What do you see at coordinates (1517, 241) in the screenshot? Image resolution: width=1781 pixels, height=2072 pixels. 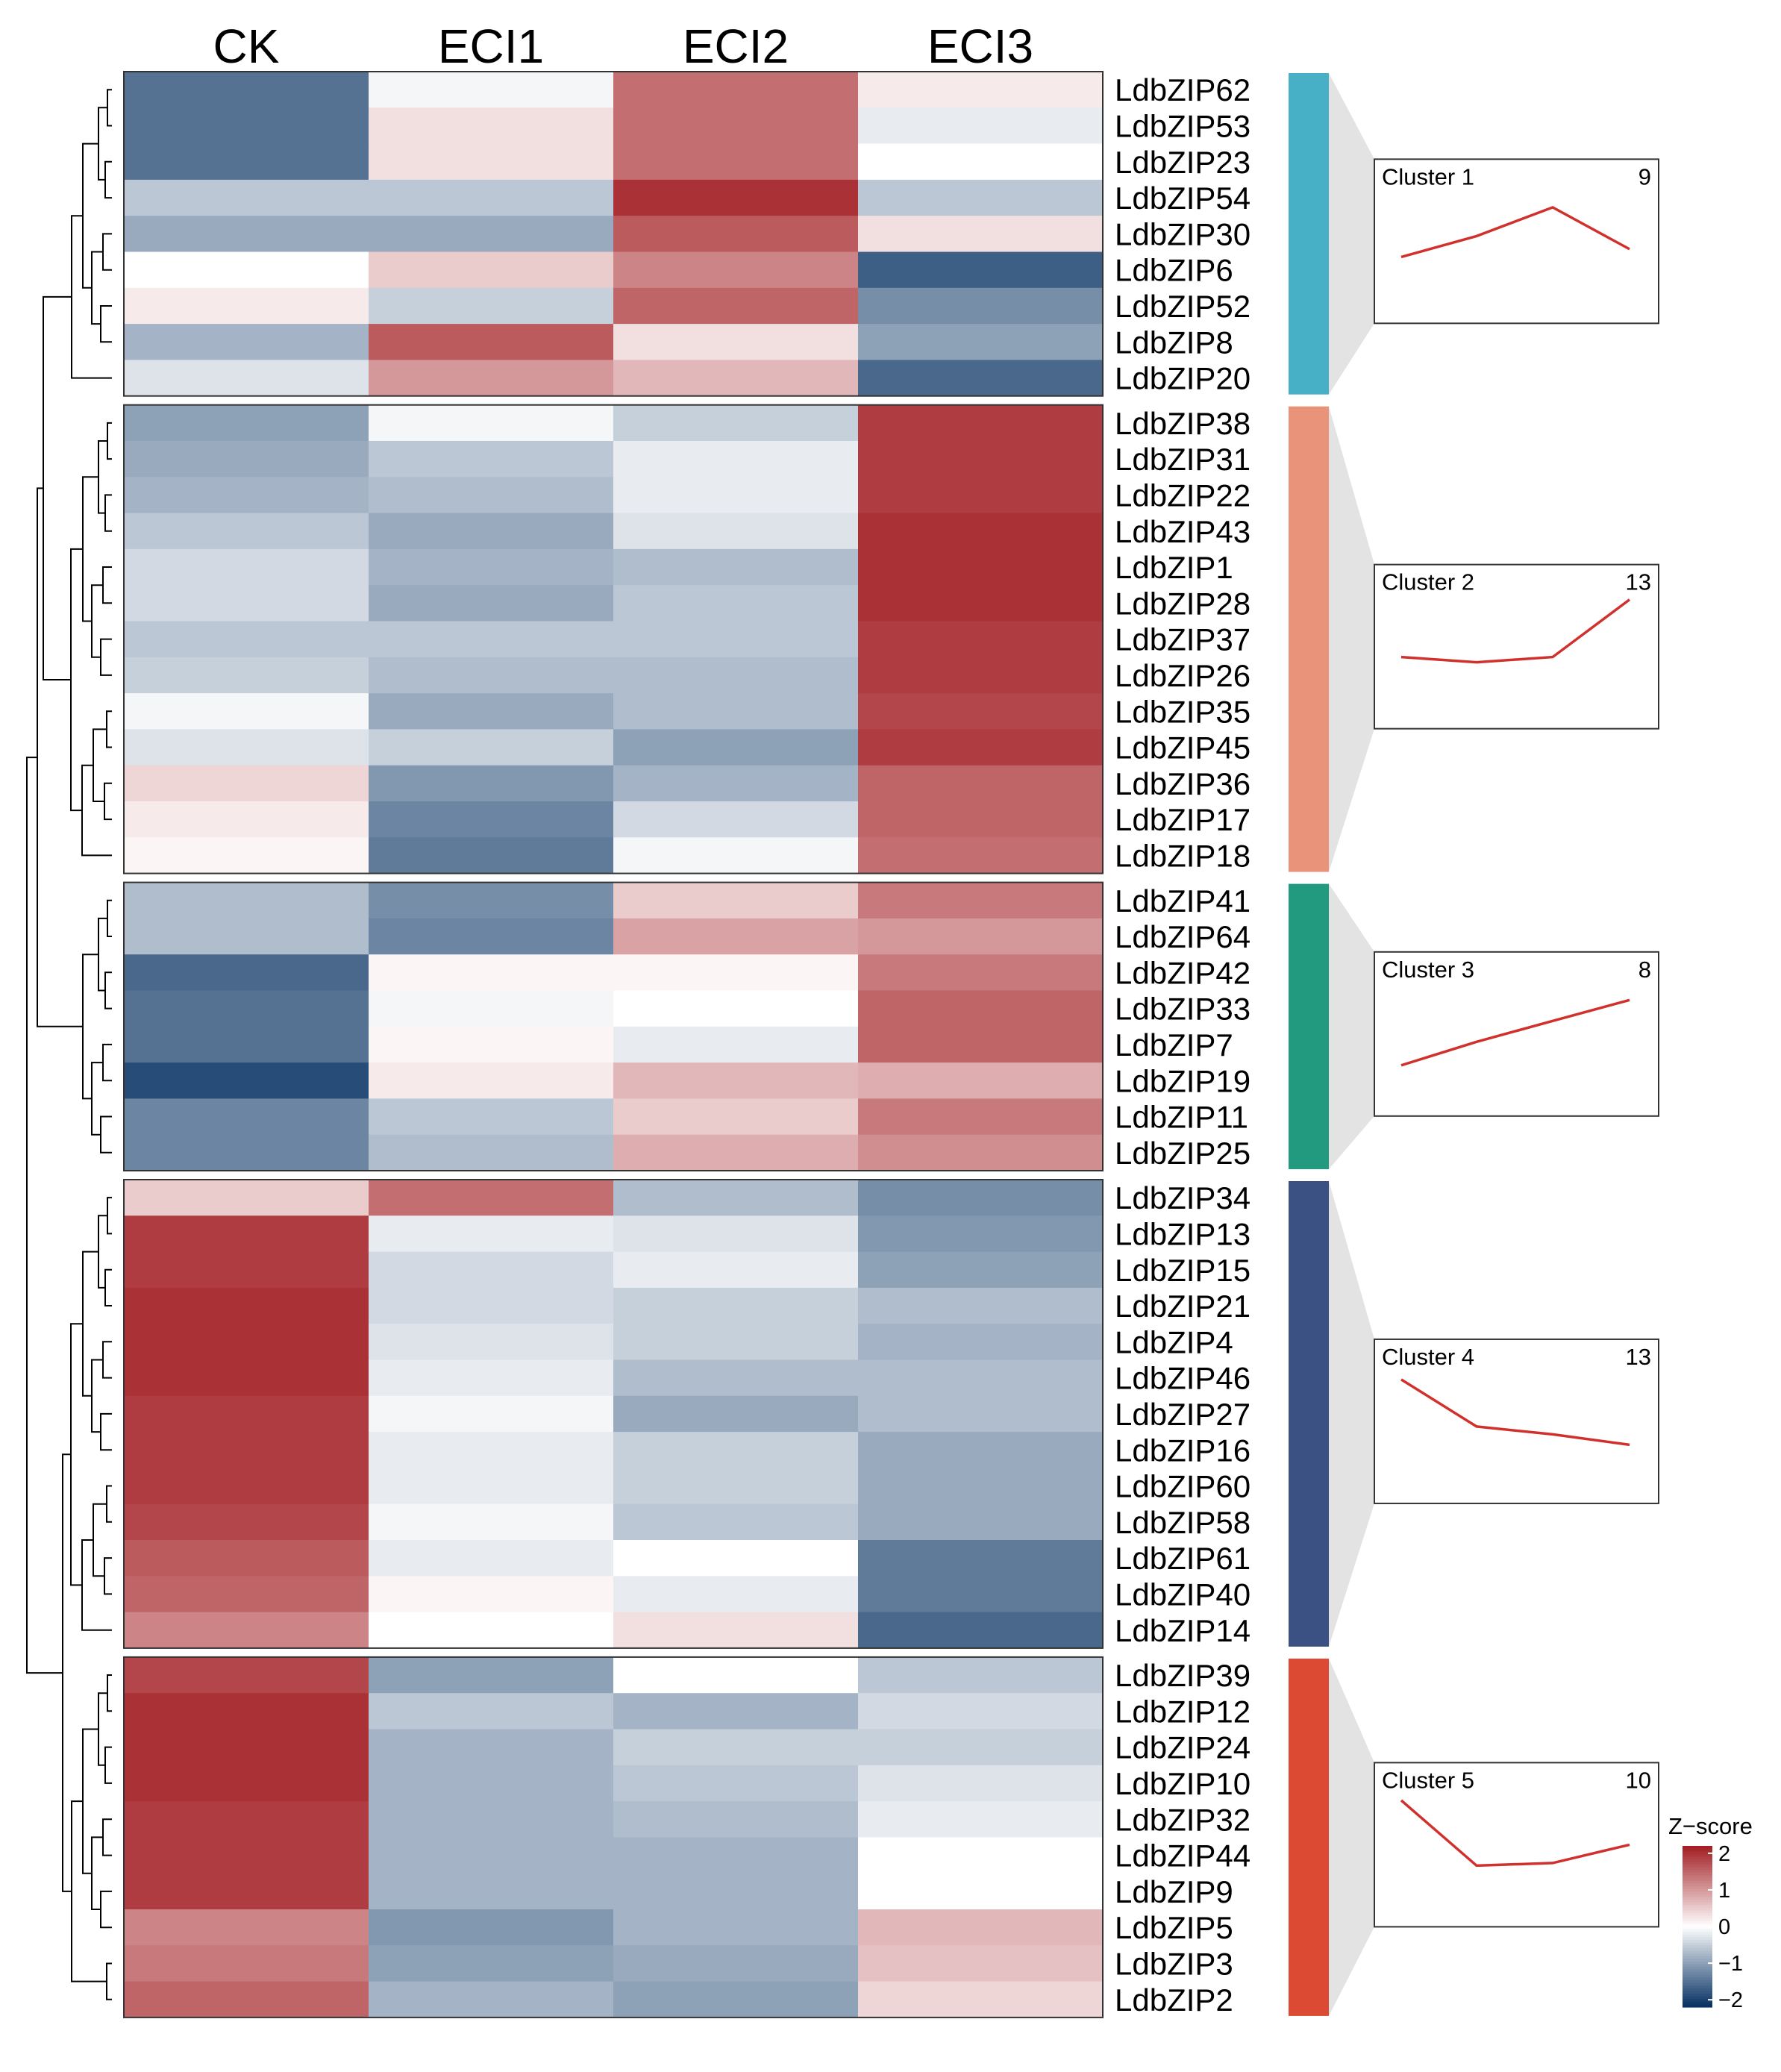 I see `cluster-panel` at bounding box center [1517, 241].